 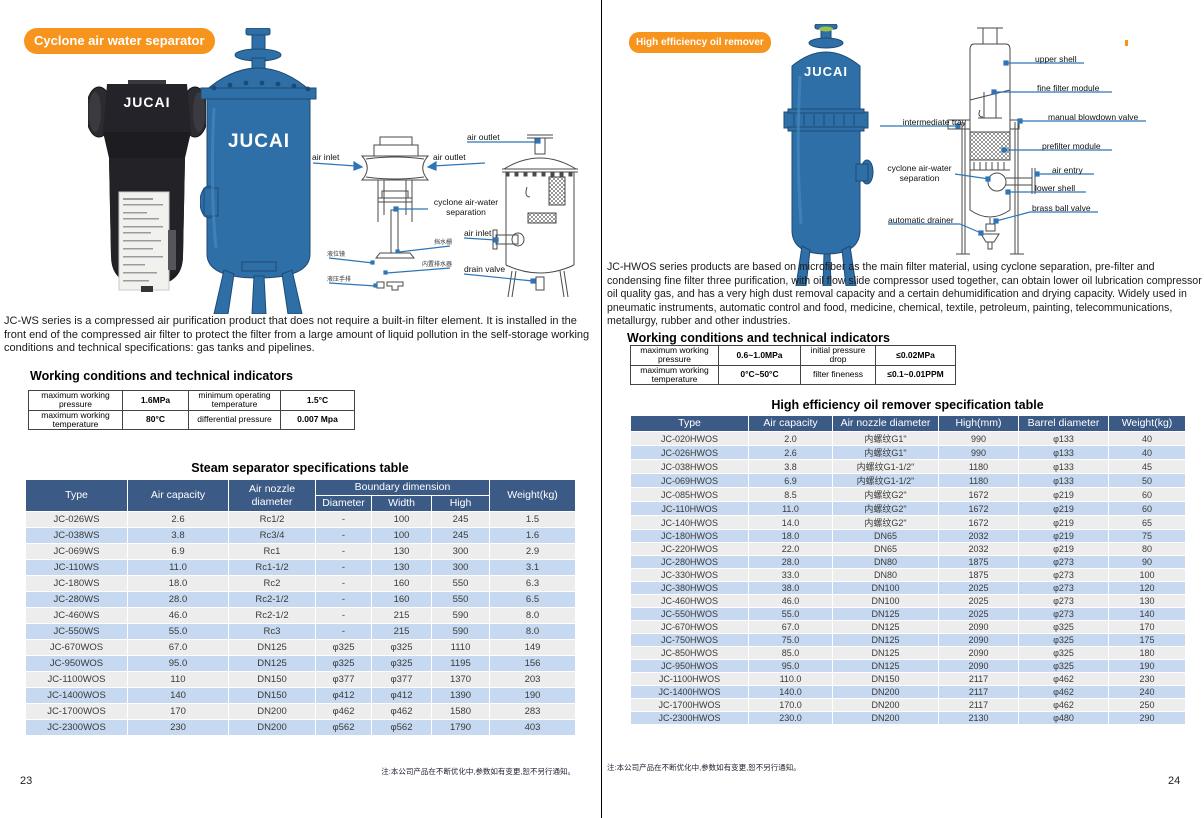 I want to click on table-cell: φ133, so click(x=1063, y=453).